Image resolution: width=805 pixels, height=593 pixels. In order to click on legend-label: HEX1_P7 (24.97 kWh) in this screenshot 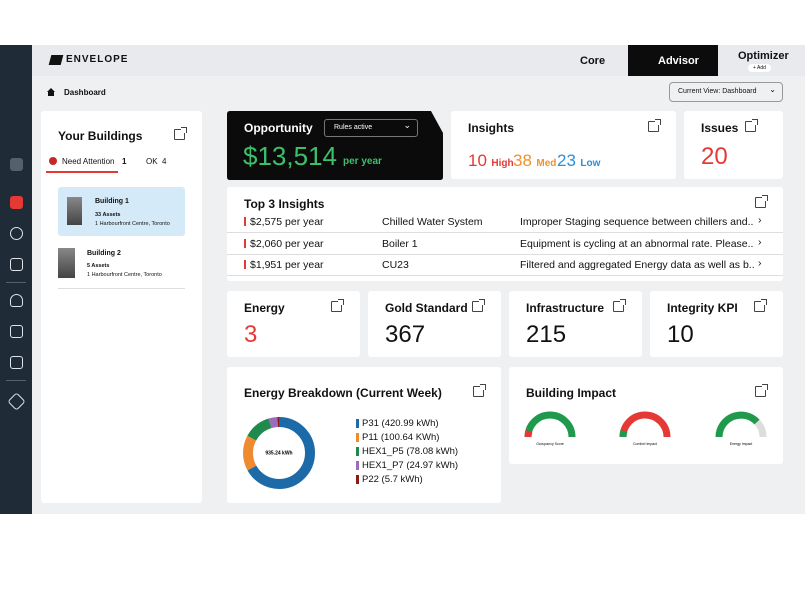, I will do `click(410, 465)`.